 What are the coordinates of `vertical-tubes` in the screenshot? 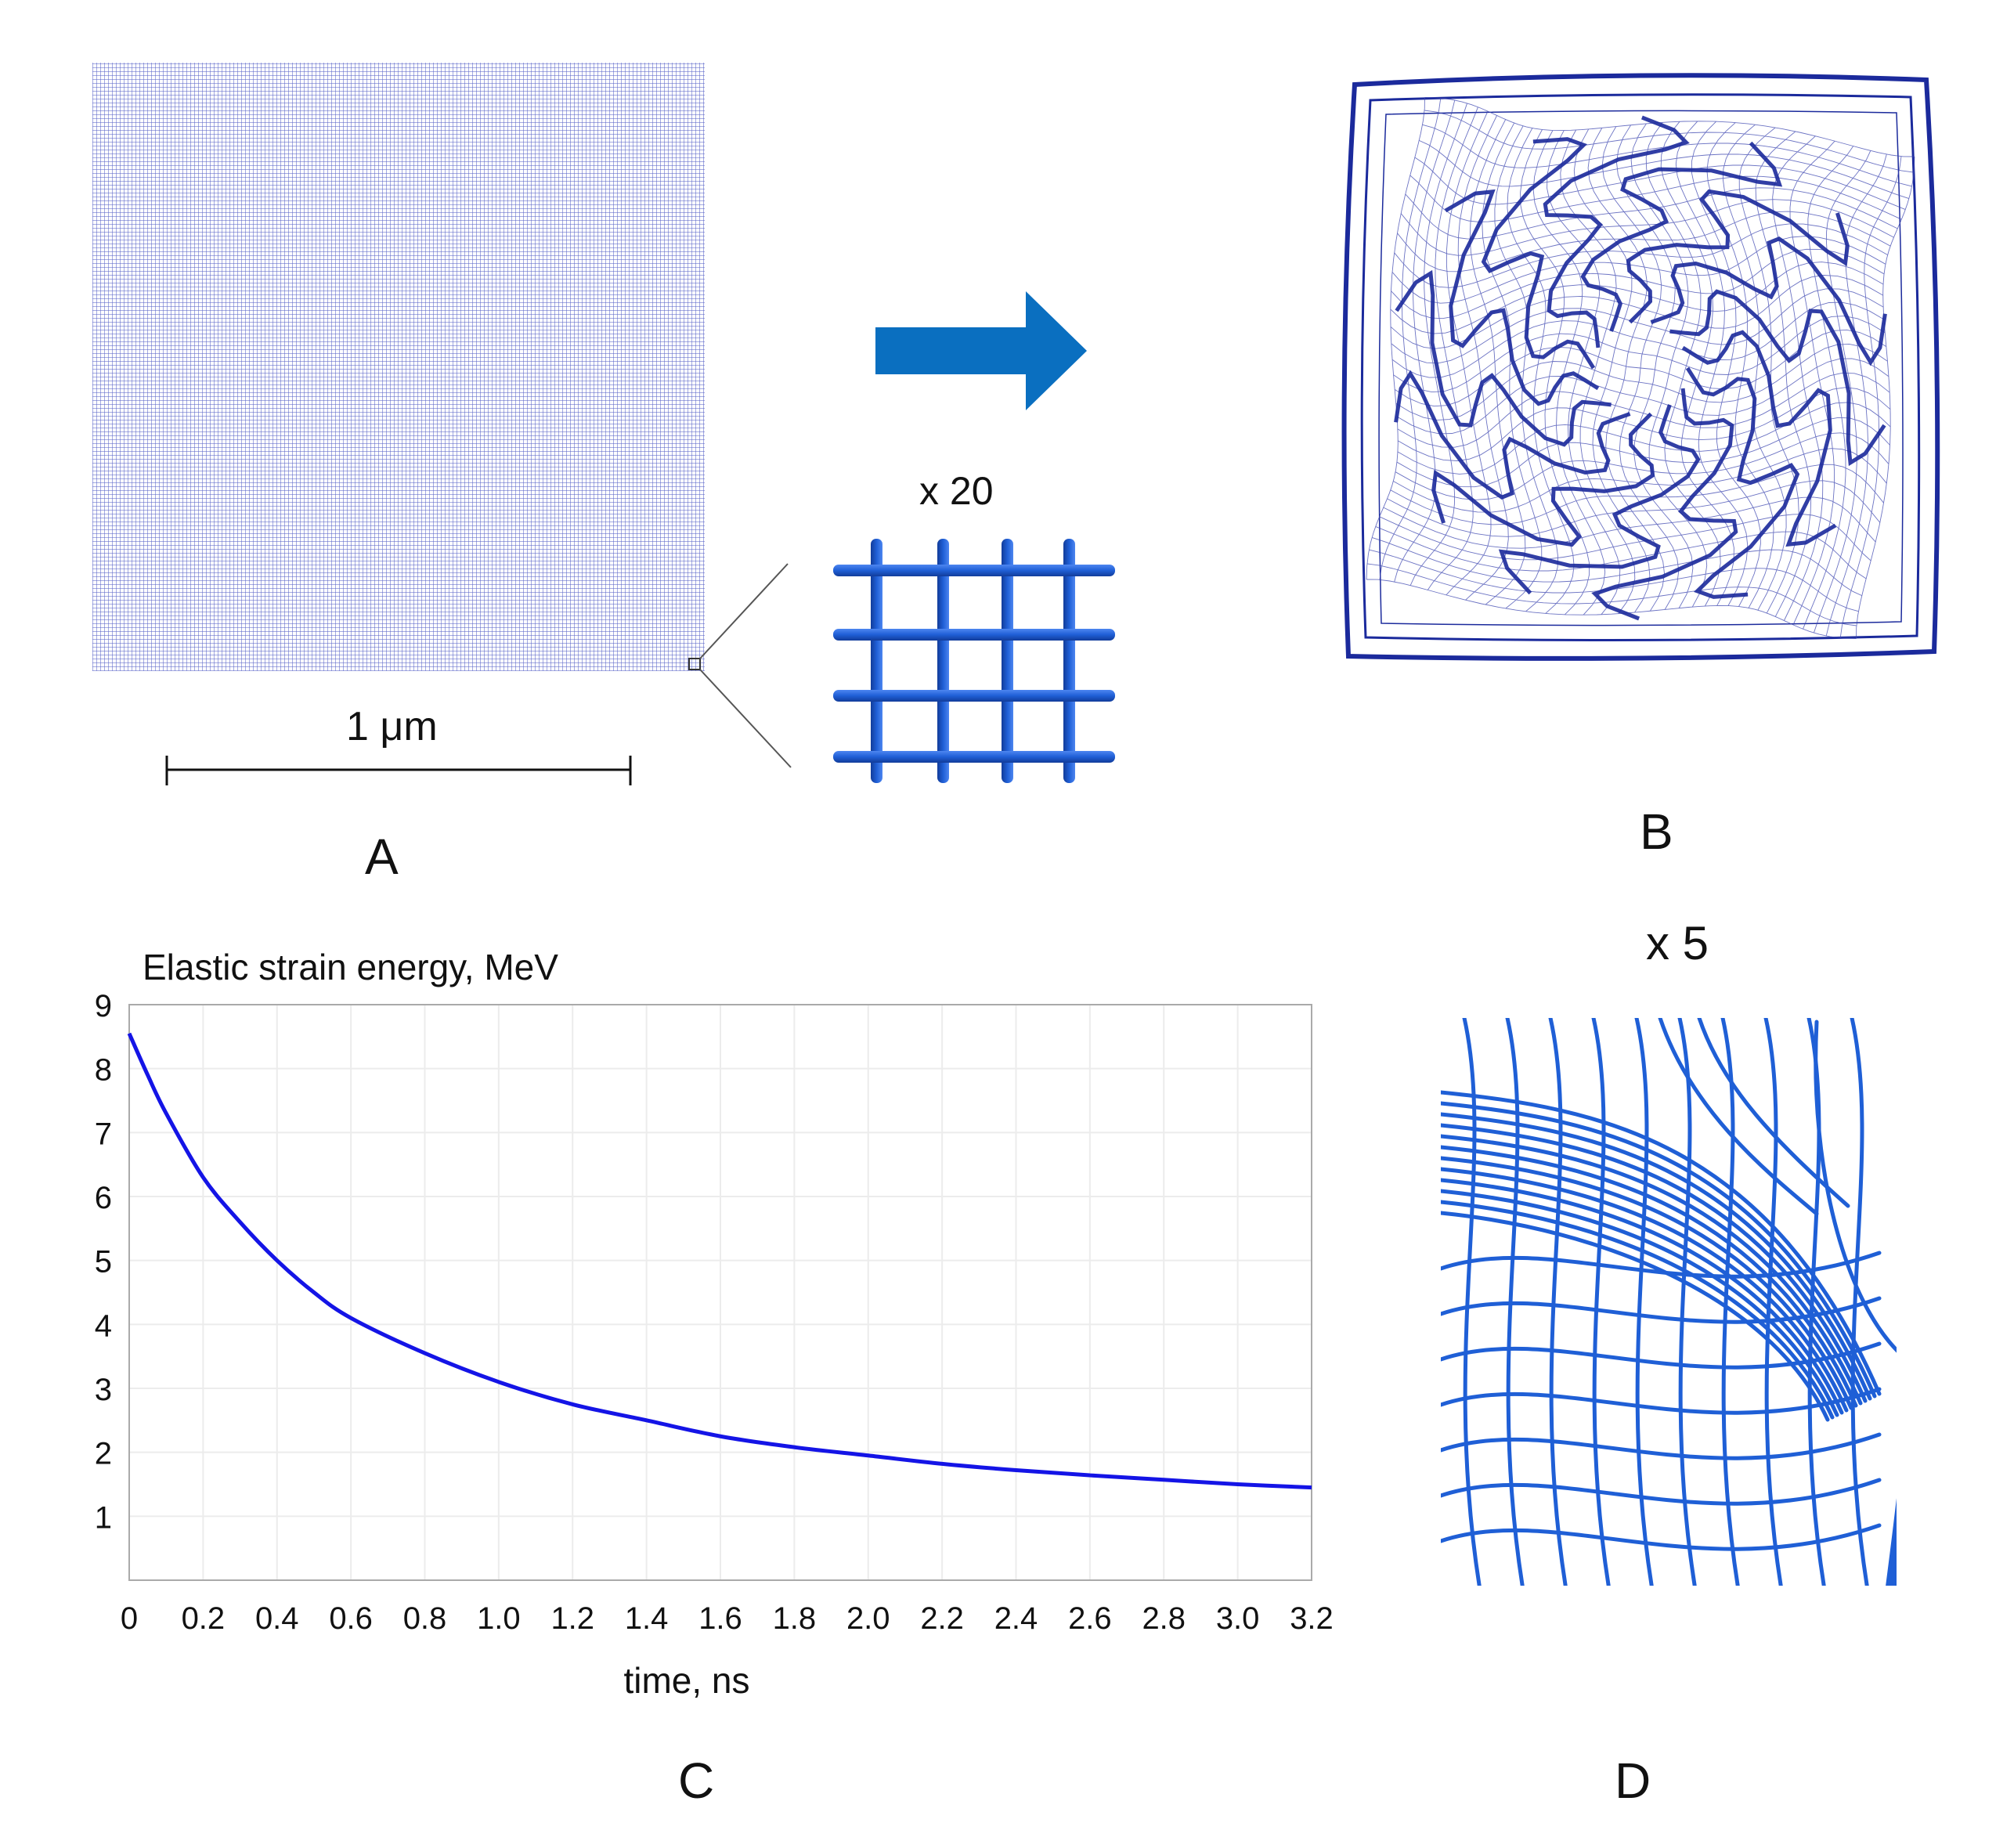 It's located at (973, 661).